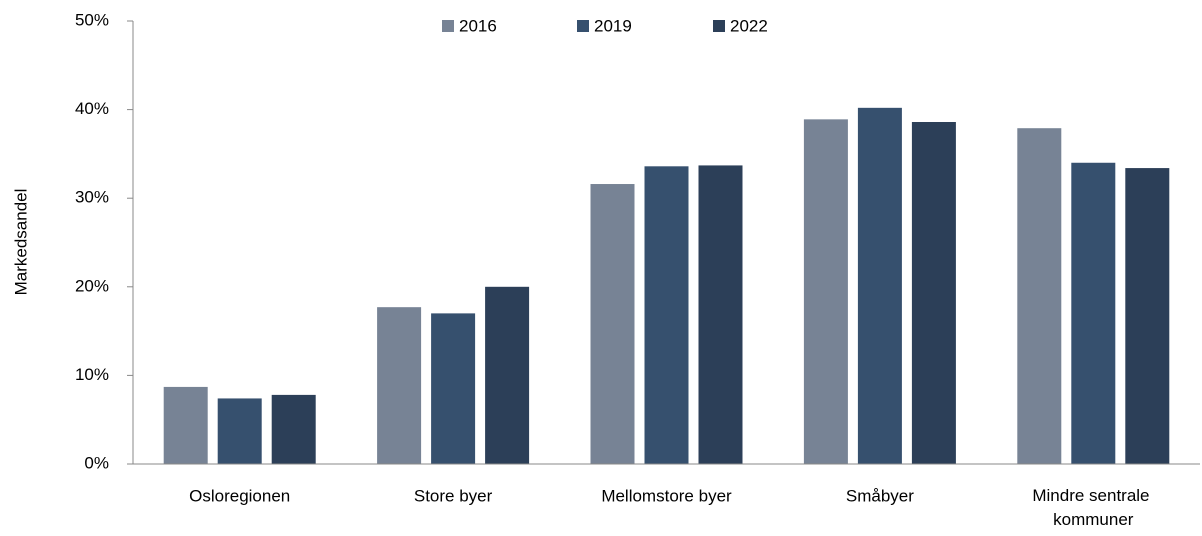 This screenshot has width=1202, height=536. I want to click on y-axis-label: Markedsandel, so click(20, 242).